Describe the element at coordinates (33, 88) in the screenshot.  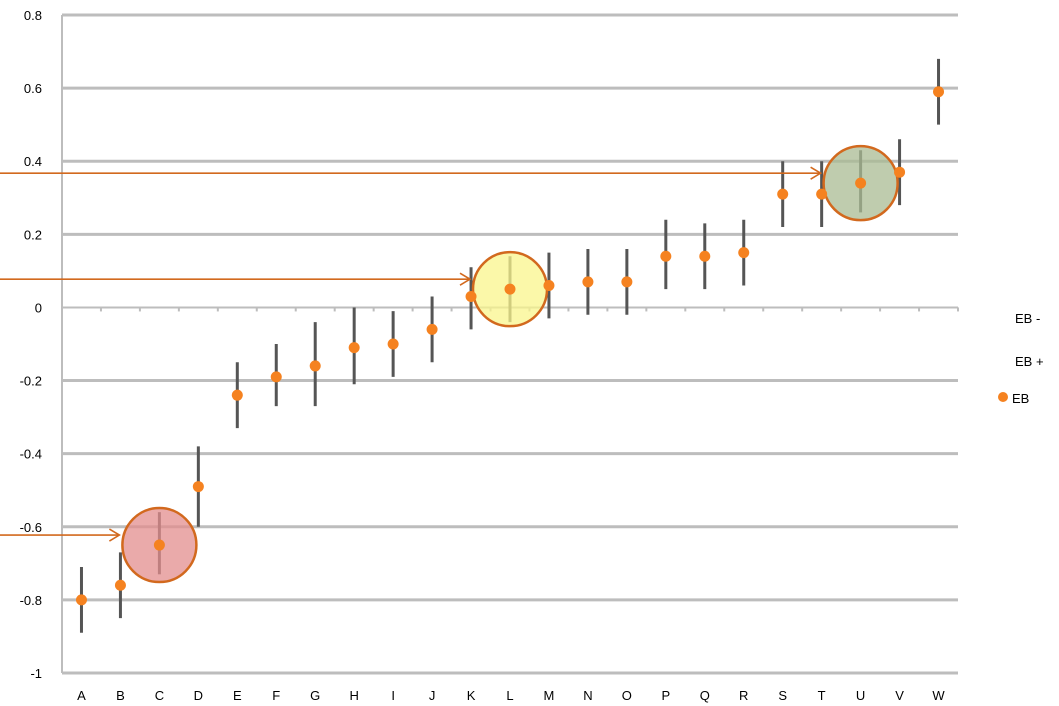
I see `y-tick-label: 0.6` at that location.